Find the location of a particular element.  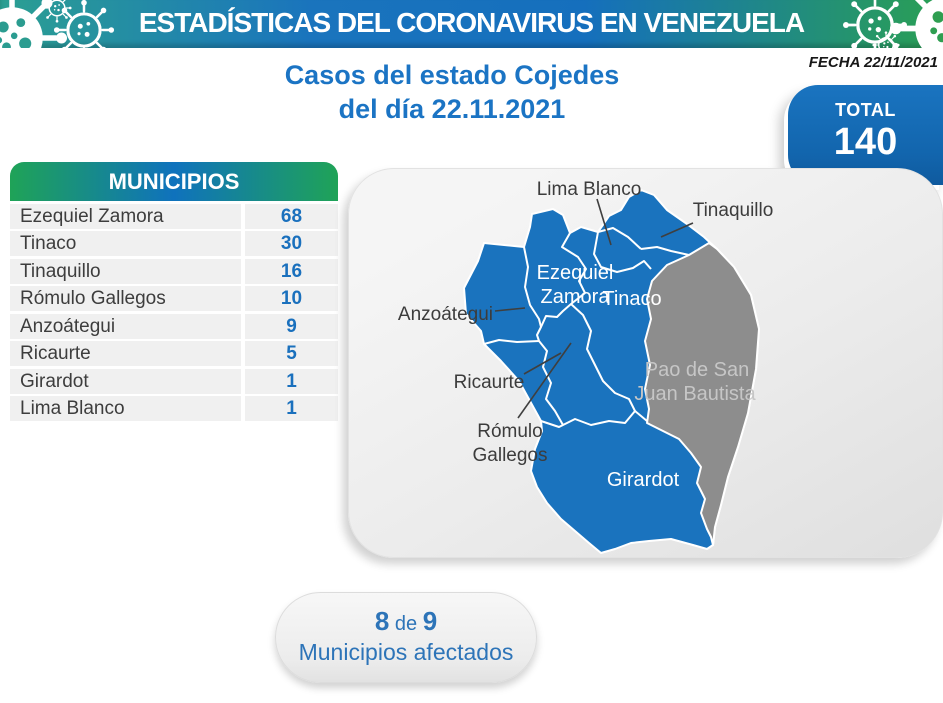

affected-total: 9 is located at coordinates (430, 621).